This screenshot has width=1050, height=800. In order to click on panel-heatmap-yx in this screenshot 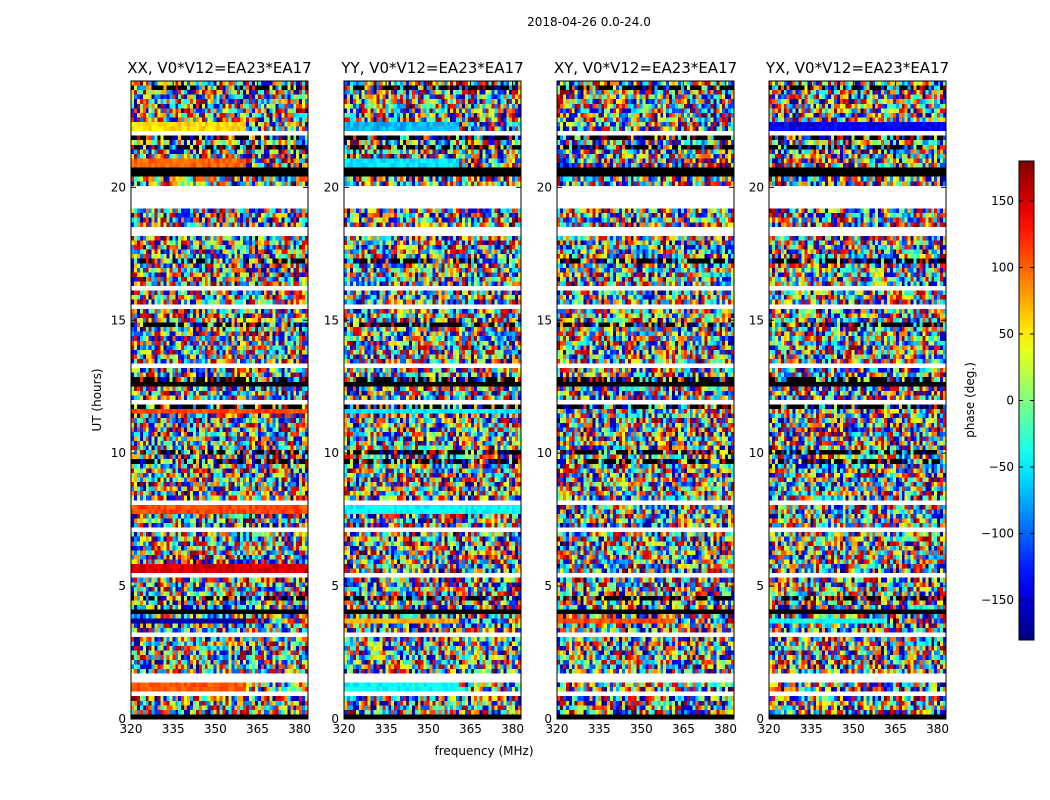, I will do `click(857, 400)`.